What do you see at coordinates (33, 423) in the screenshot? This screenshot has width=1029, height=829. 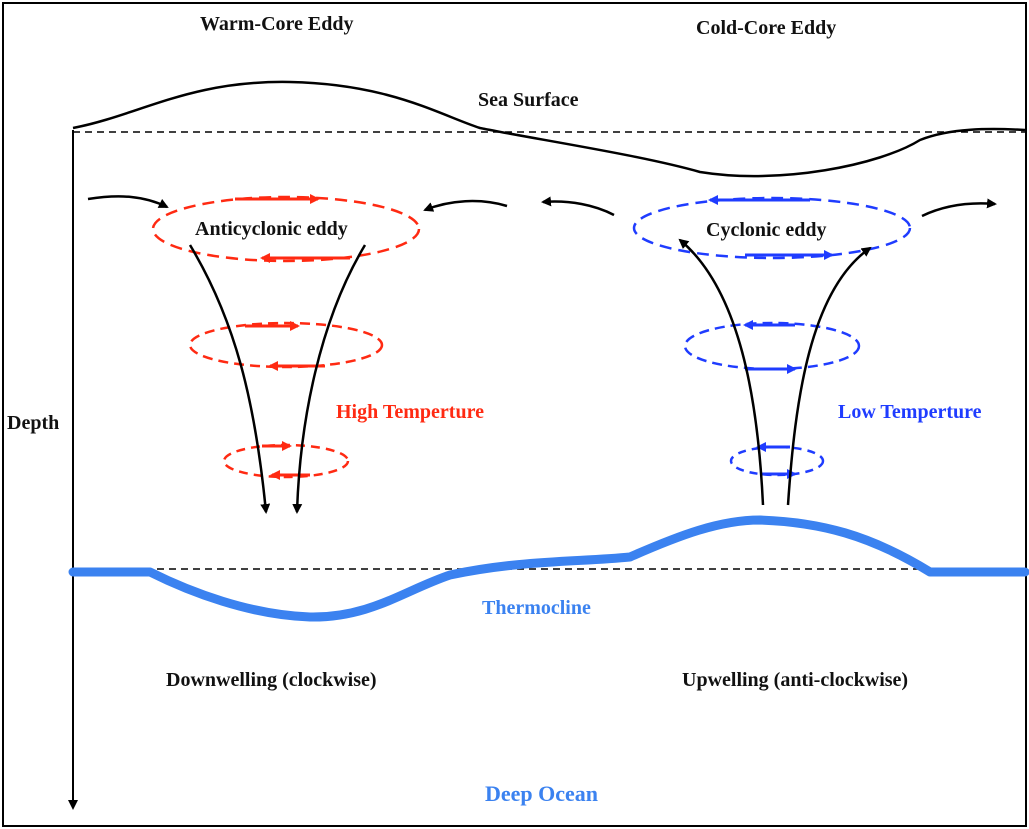 I see `depth-axis-label: Depth` at bounding box center [33, 423].